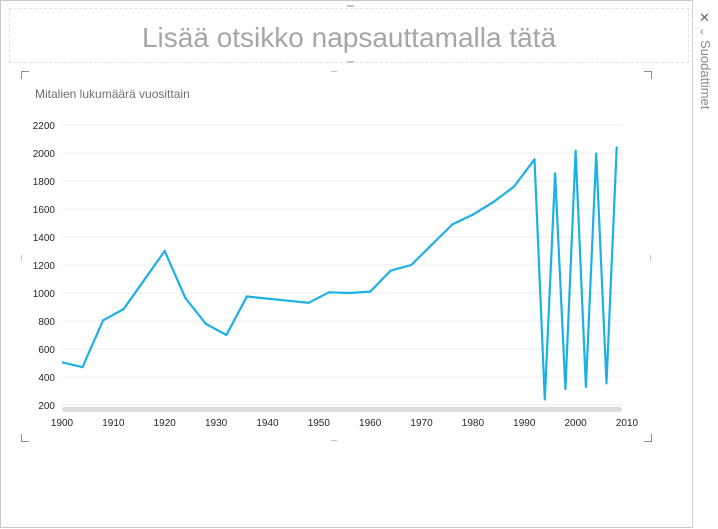  Describe the element at coordinates (648, 438) in the screenshot. I see `chart-corner-br` at that location.